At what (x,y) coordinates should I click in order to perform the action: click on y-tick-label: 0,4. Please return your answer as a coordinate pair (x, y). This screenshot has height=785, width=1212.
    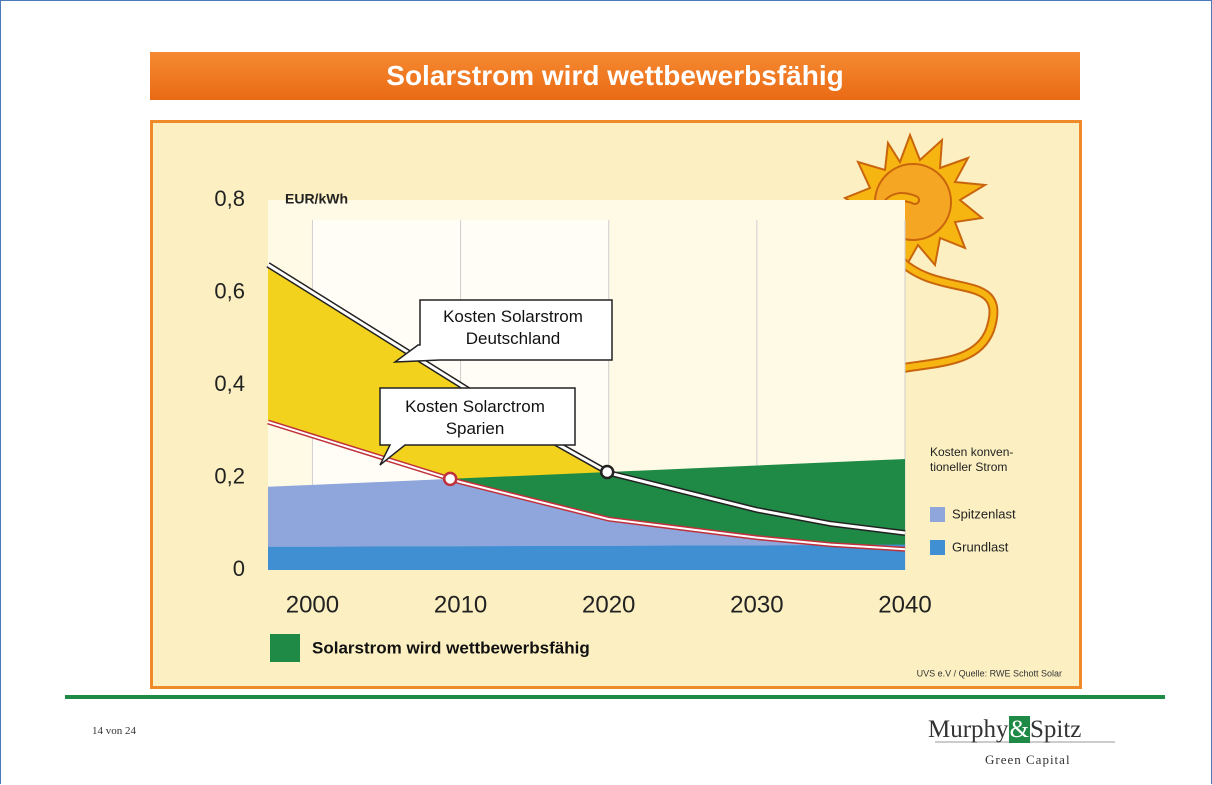
    Looking at the image, I should click on (229, 383).